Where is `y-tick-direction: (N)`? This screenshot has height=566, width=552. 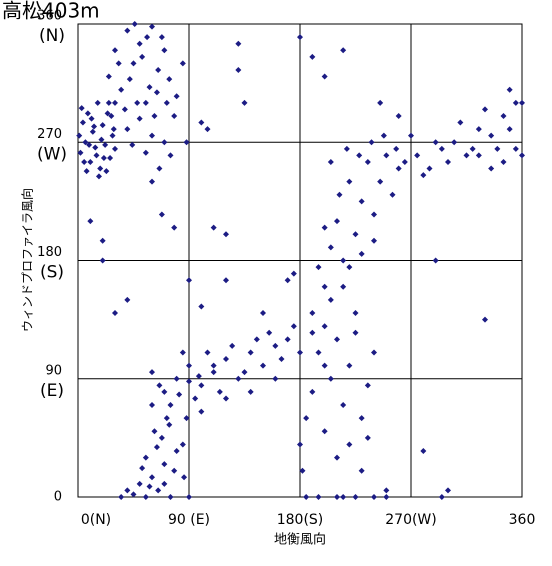 y-tick-direction: (N) is located at coordinates (52, 36).